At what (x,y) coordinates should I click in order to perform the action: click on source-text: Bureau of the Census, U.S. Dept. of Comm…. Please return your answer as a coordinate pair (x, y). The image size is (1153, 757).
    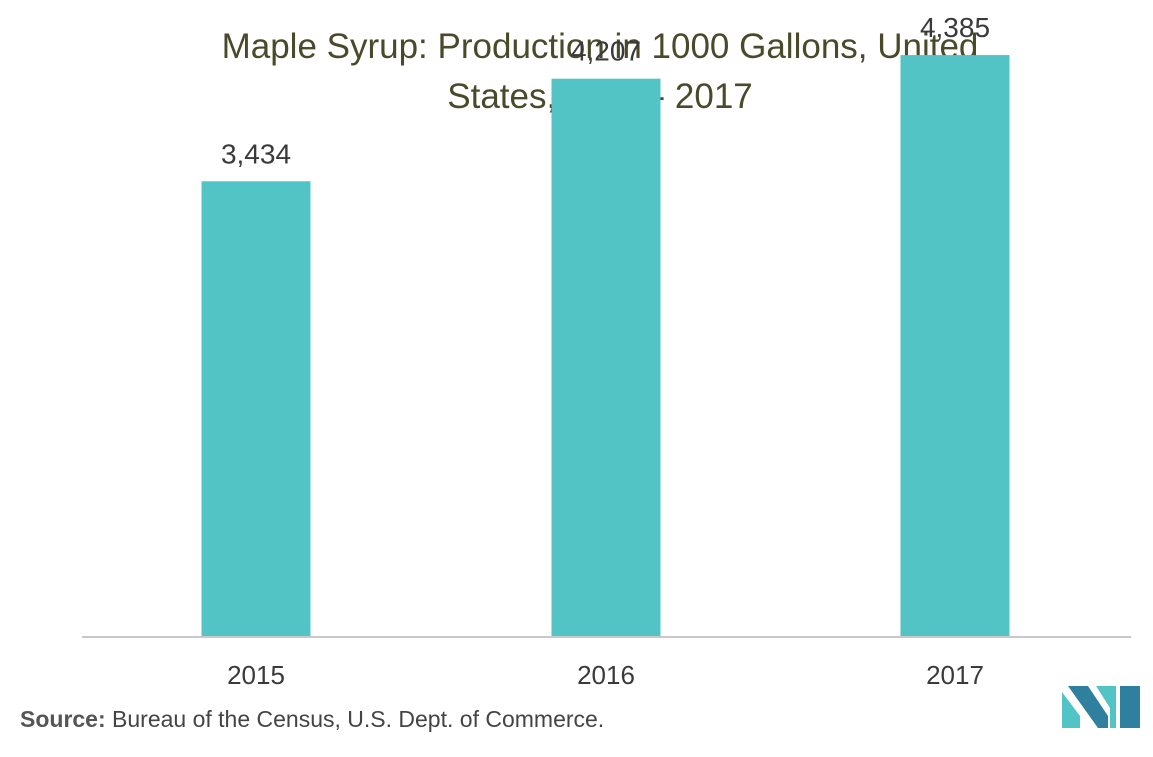
    Looking at the image, I should click on (355, 719).